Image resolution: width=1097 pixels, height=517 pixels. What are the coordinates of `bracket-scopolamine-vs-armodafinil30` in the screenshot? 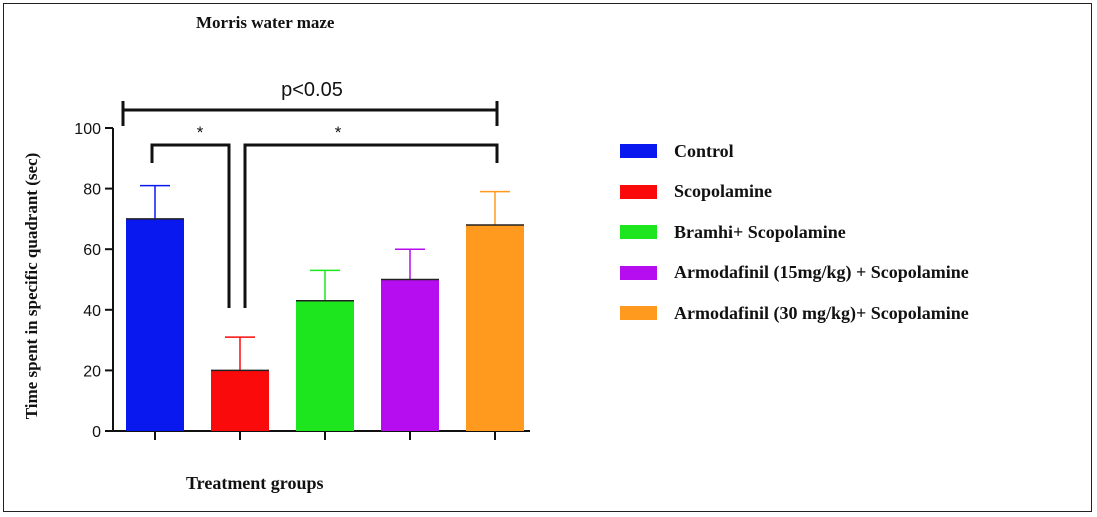 It's located at (371, 225).